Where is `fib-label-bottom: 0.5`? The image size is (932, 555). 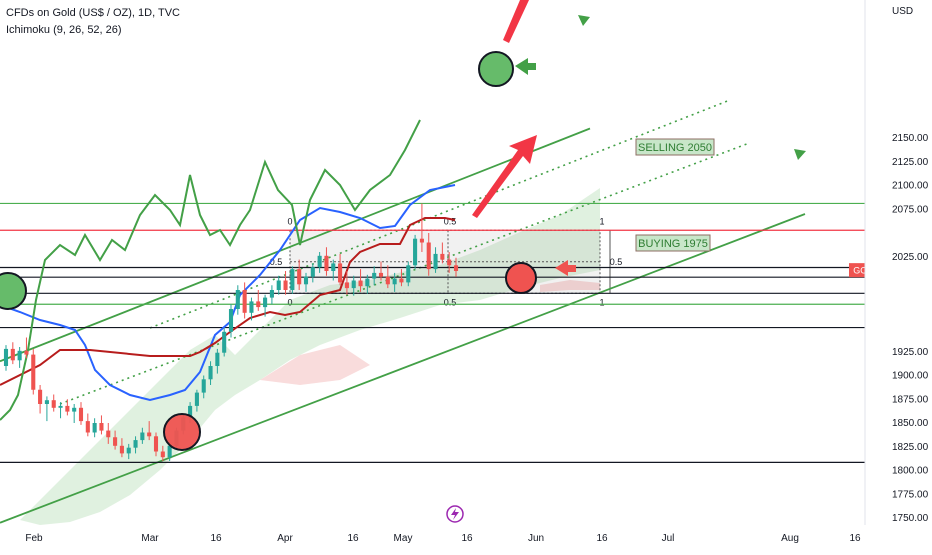 fib-label-bottom: 0.5 is located at coordinates (450, 302).